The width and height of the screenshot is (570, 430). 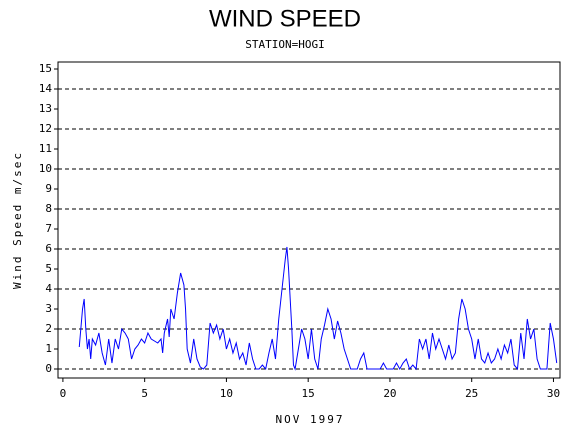 What do you see at coordinates (285, 18) in the screenshot?
I see `chart-title: WIND SPEED` at bounding box center [285, 18].